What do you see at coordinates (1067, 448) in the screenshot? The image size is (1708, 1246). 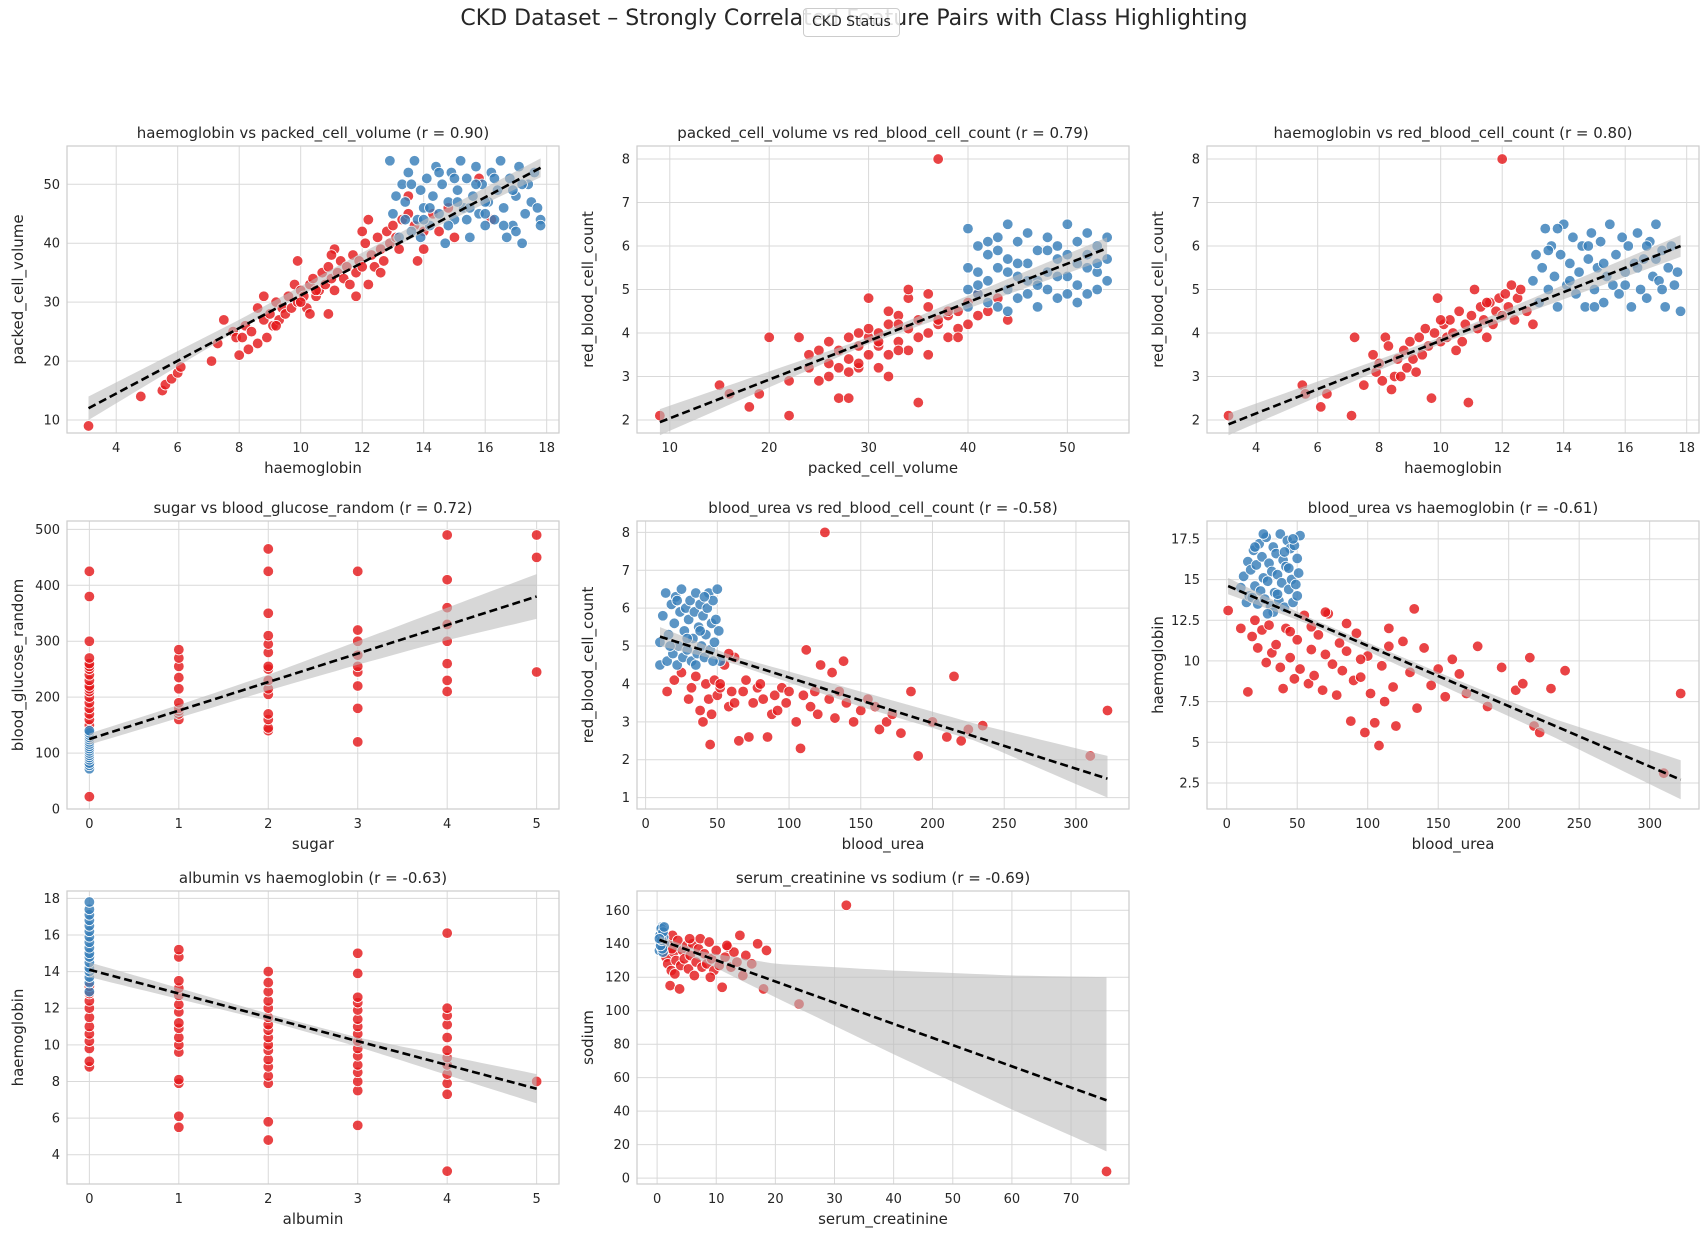 I see `x-tick-label: 50` at bounding box center [1067, 448].